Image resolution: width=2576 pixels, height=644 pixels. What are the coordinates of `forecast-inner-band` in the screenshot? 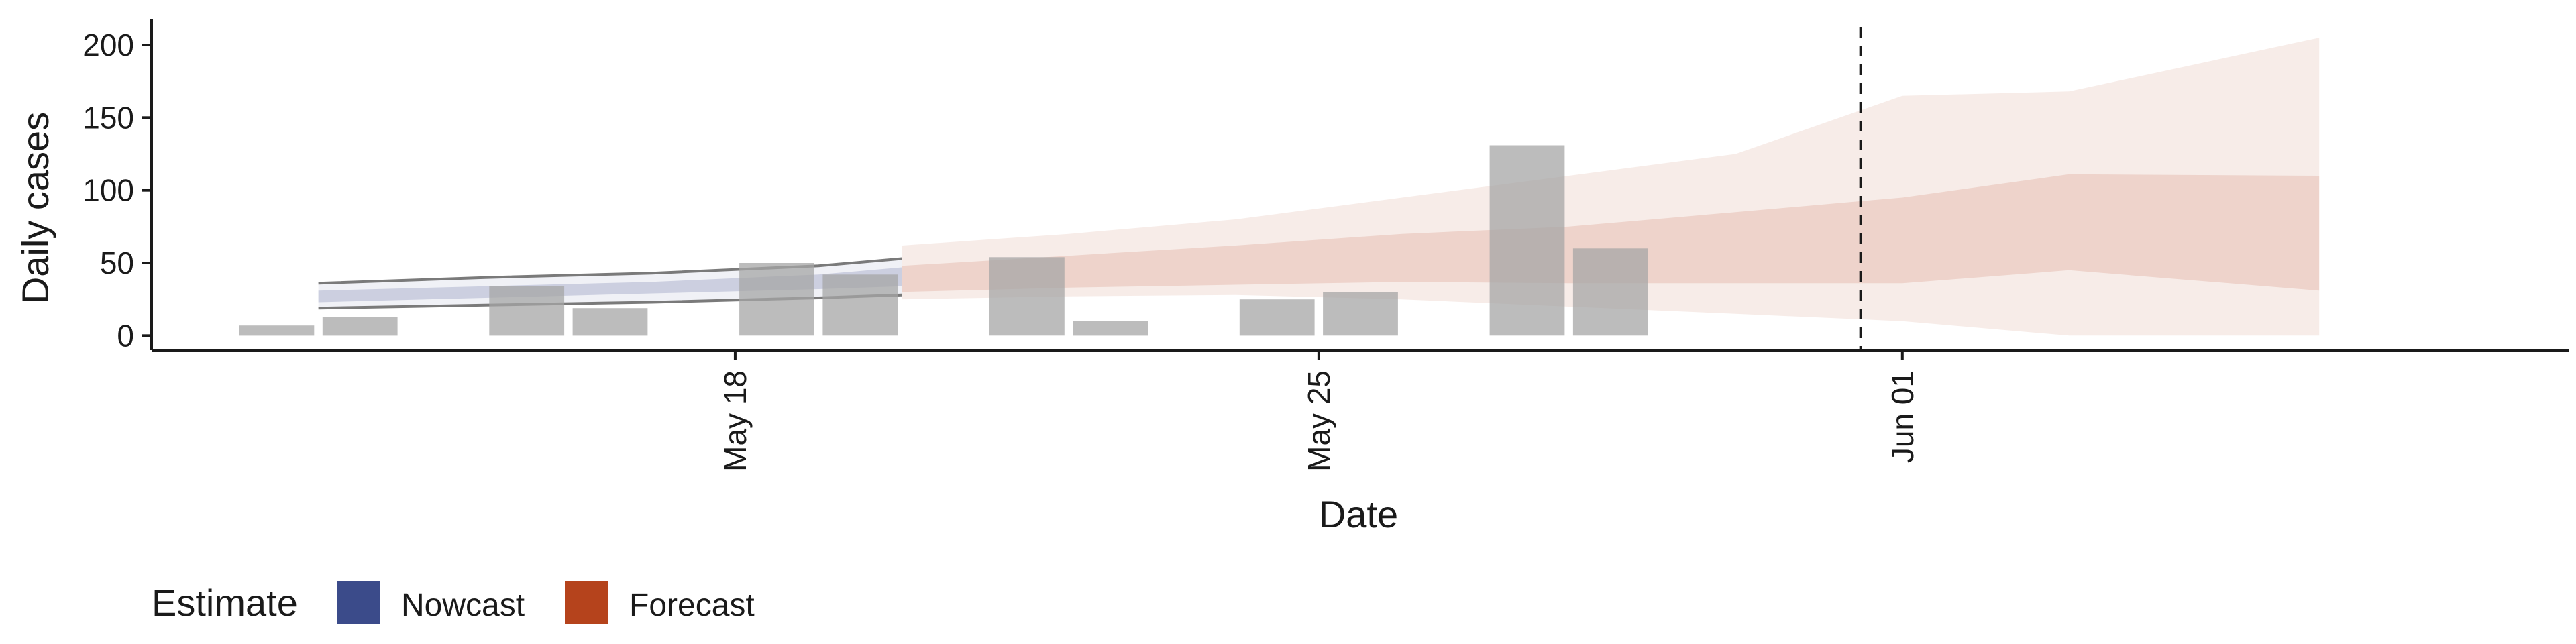 It's located at (1611, 233).